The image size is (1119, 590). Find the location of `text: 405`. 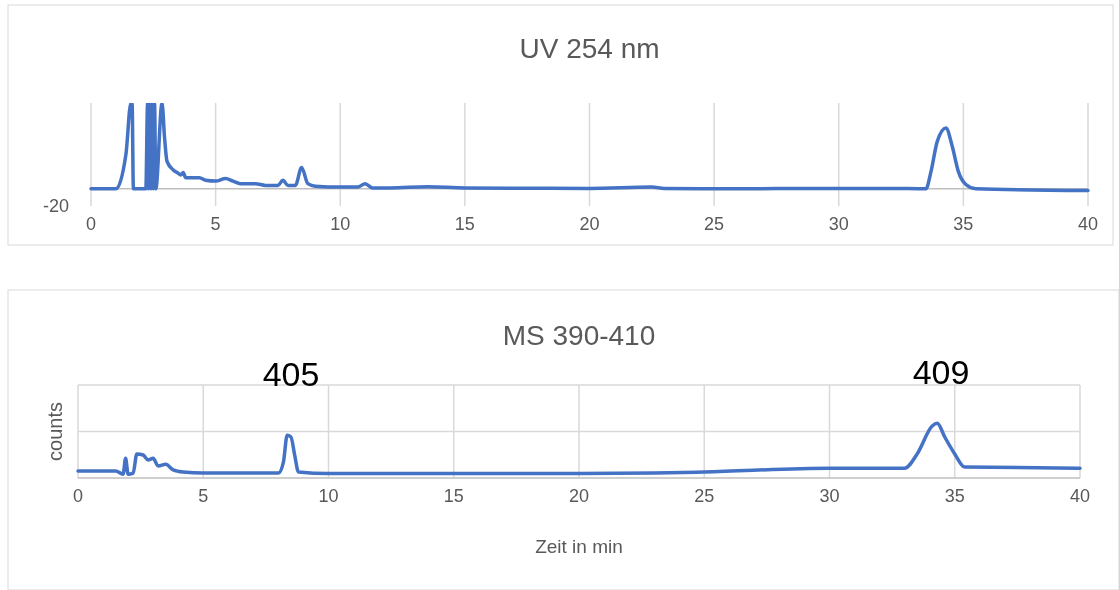

text: 405 is located at coordinates (291, 374).